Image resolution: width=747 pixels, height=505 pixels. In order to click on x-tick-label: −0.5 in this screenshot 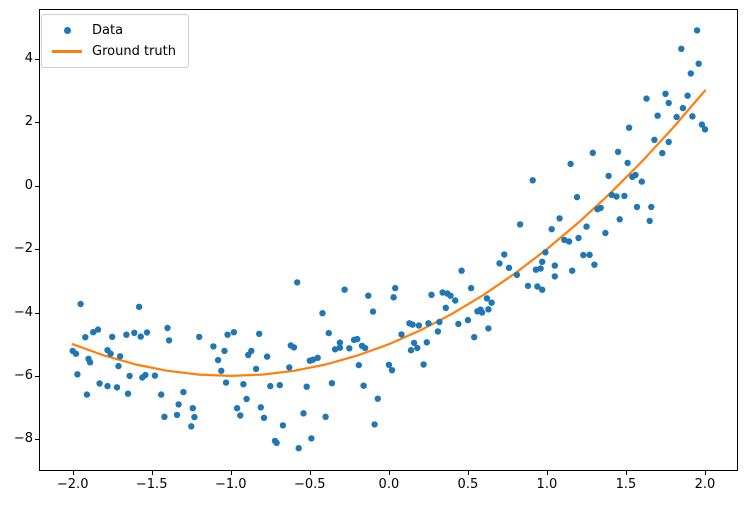, I will do `click(310, 484)`.